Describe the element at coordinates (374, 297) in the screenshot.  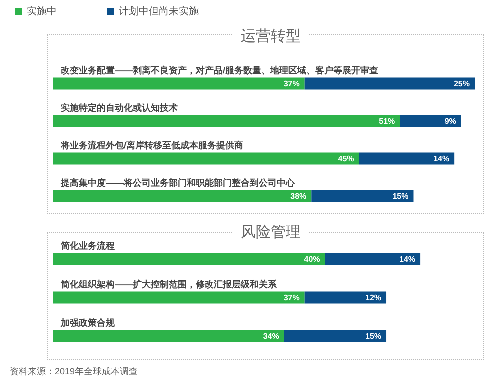
I see `data-label: 12%` at that location.